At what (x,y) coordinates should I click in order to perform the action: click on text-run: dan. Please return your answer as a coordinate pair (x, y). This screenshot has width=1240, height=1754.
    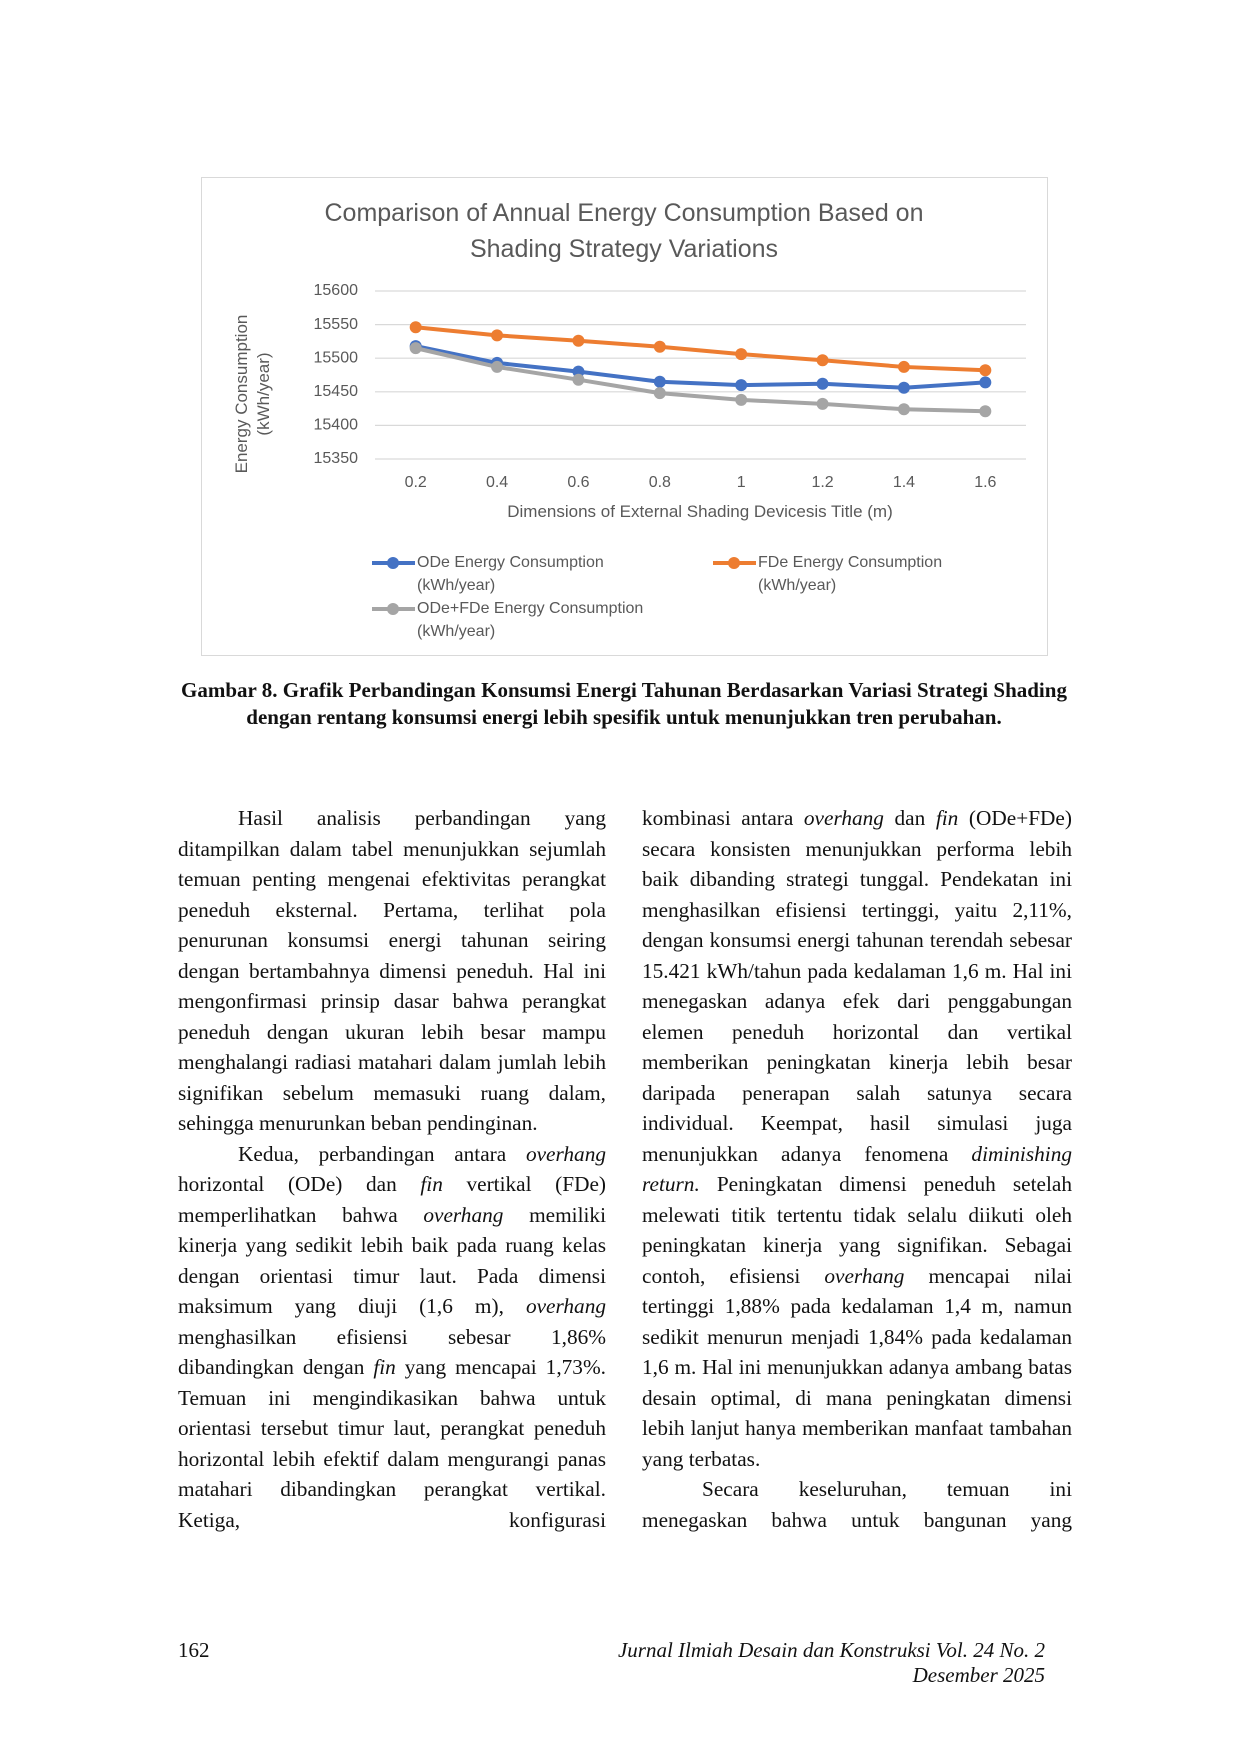
    Looking at the image, I should click on (909, 818).